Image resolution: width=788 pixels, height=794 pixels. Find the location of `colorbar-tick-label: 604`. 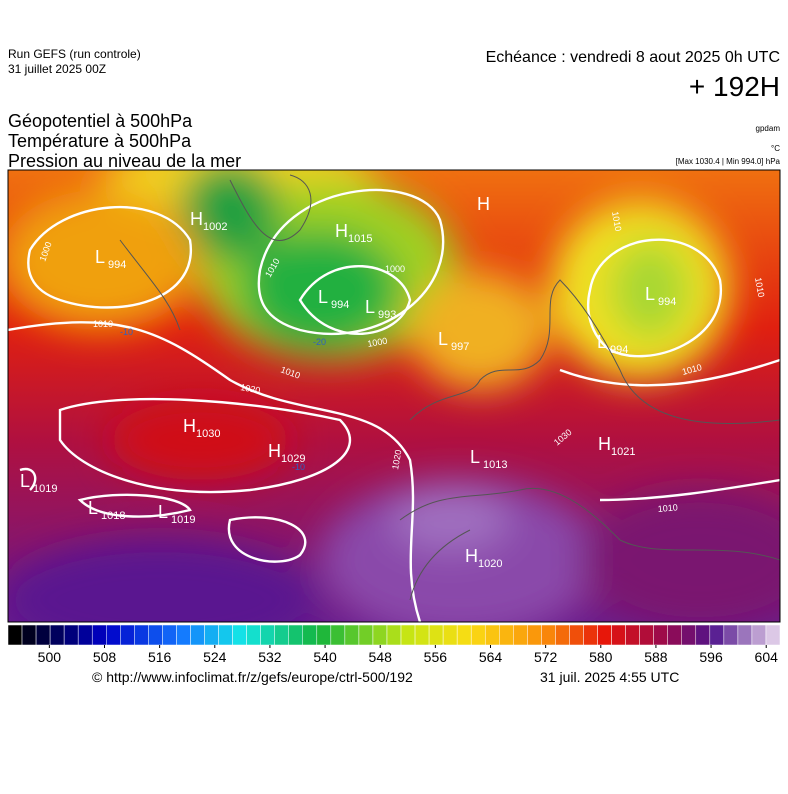

colorbar-tick-label: 604 is located at coordinates (767, 657).